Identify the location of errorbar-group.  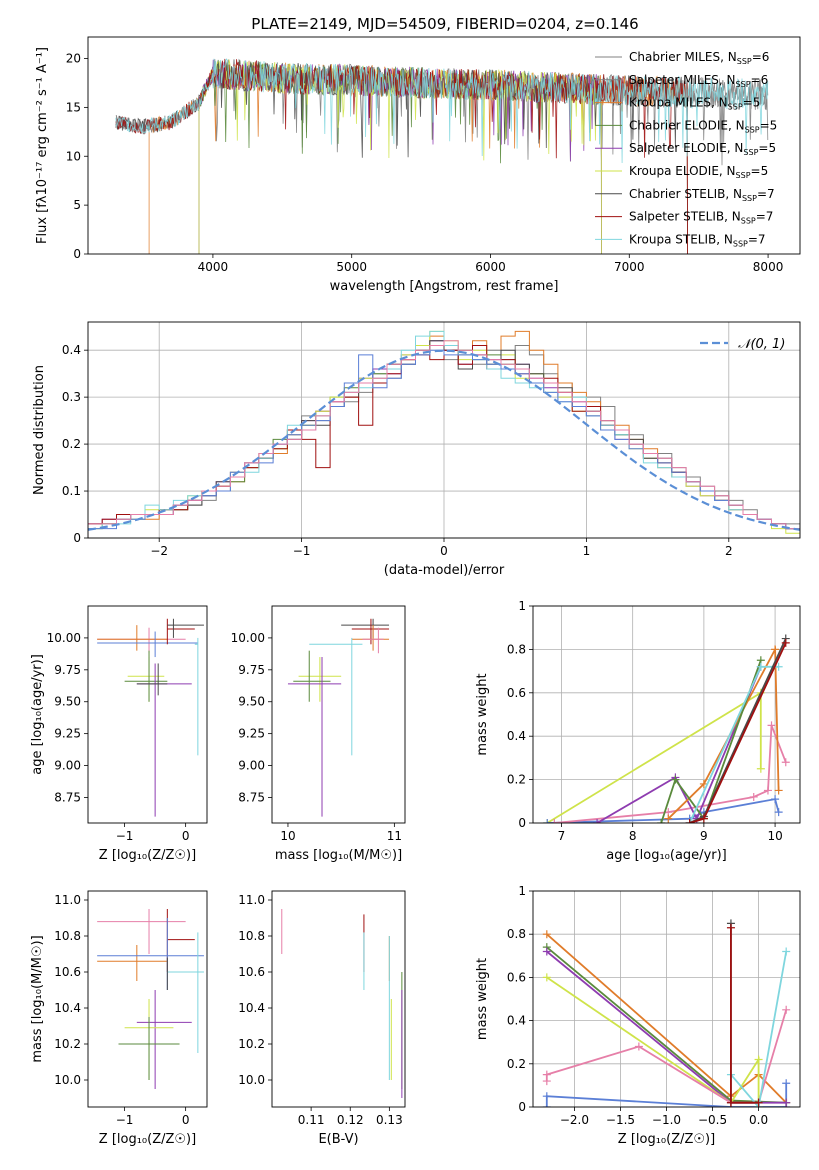
(150, 999).